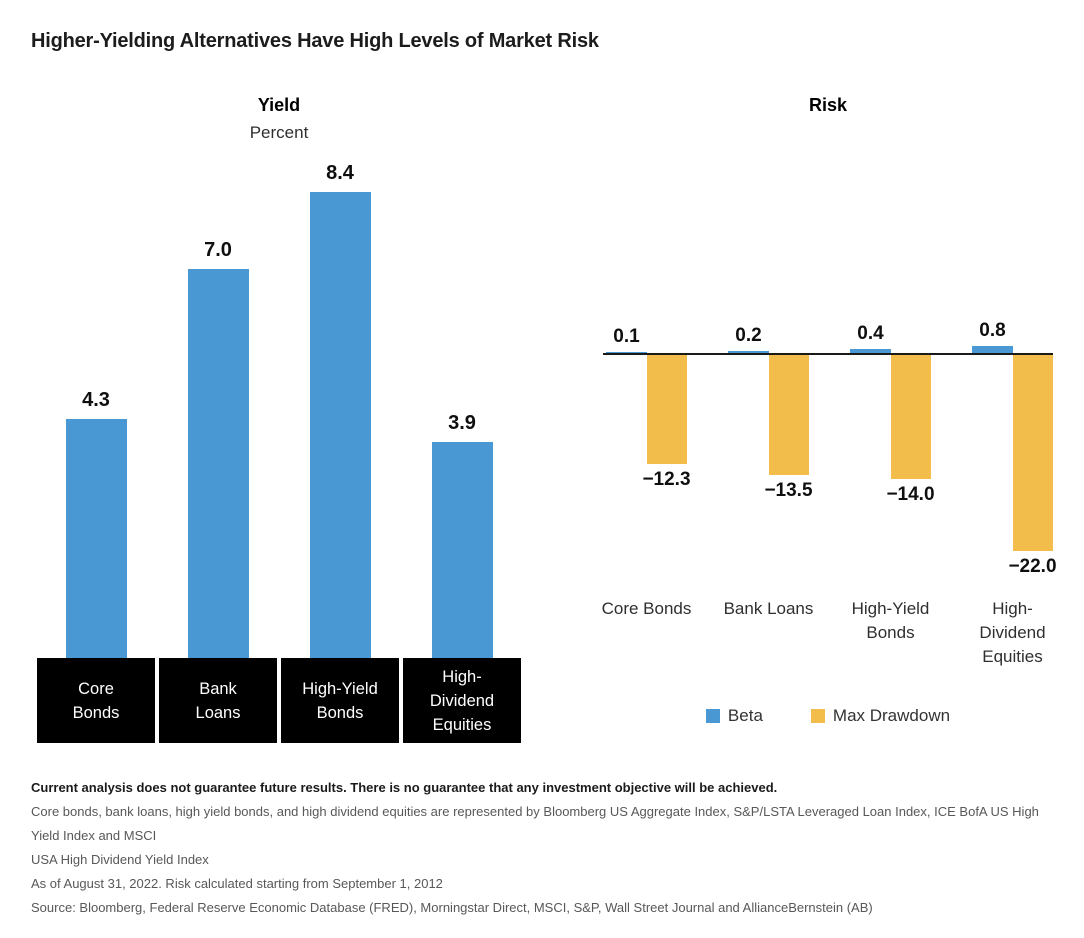 This screenshot has height=938, width=1084. I want to click on zero-axis-line, so click(828, 354).